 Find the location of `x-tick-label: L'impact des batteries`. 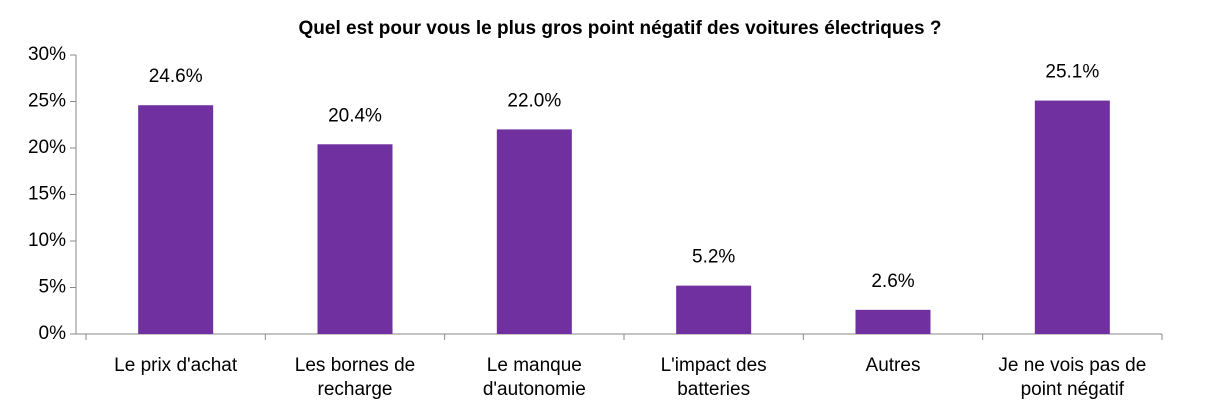

x-tick-label: L'impact des batteries is located at coordinates (713, 377).